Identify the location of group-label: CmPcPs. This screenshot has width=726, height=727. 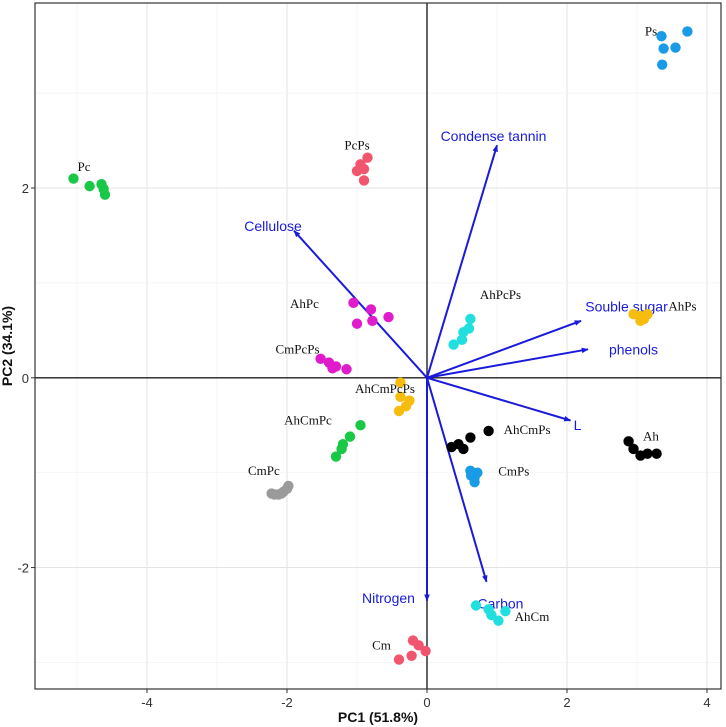
(297, 348).